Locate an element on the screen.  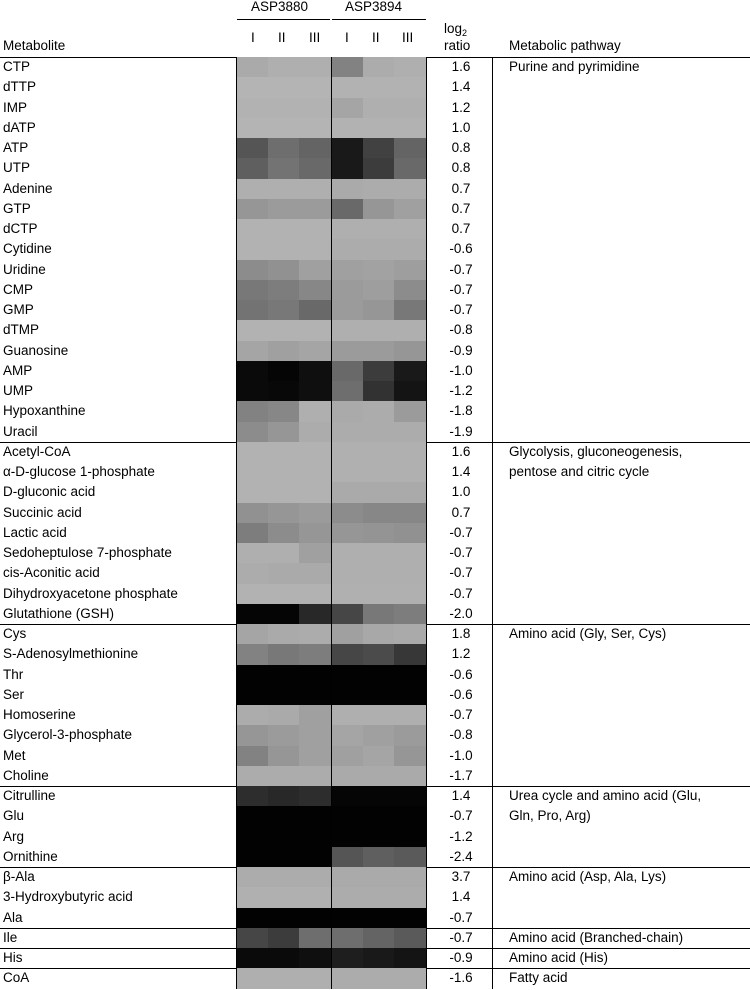
log2-ratio-value: -0.9 is located at coordinates (461, 350).